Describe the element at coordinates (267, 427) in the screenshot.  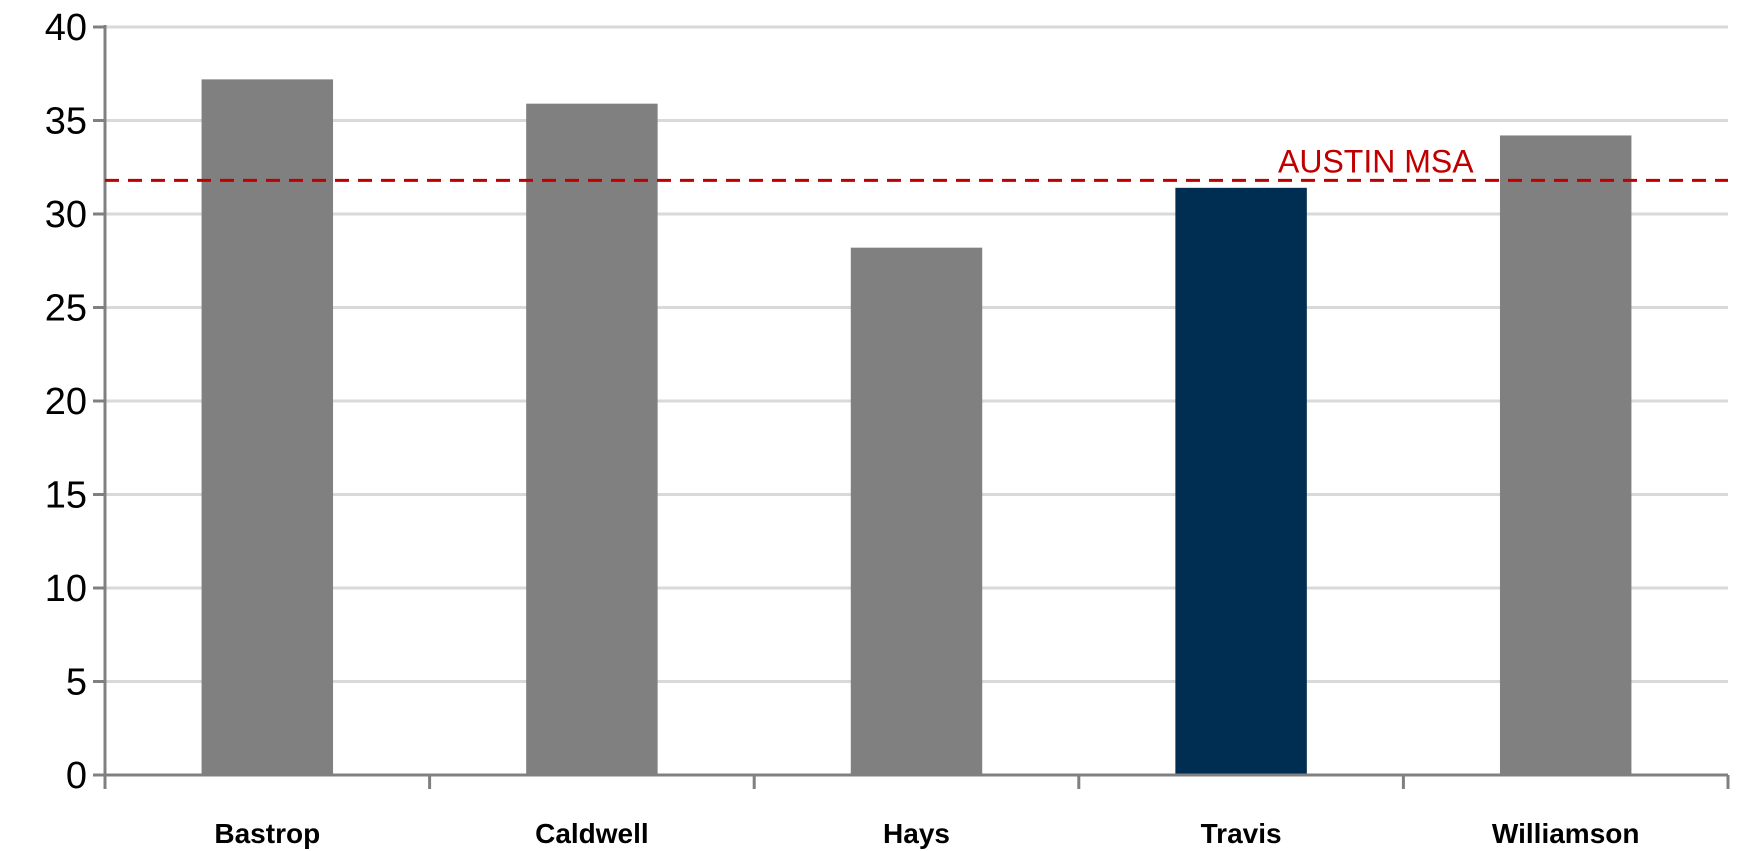
I see `bar-bastrop` at that location.